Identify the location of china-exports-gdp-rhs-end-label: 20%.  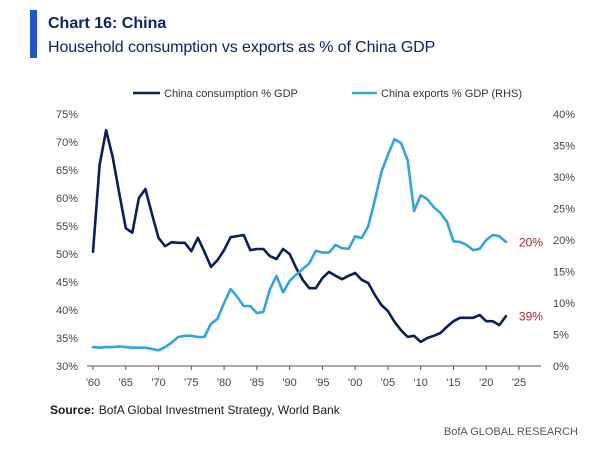
(531, 242).